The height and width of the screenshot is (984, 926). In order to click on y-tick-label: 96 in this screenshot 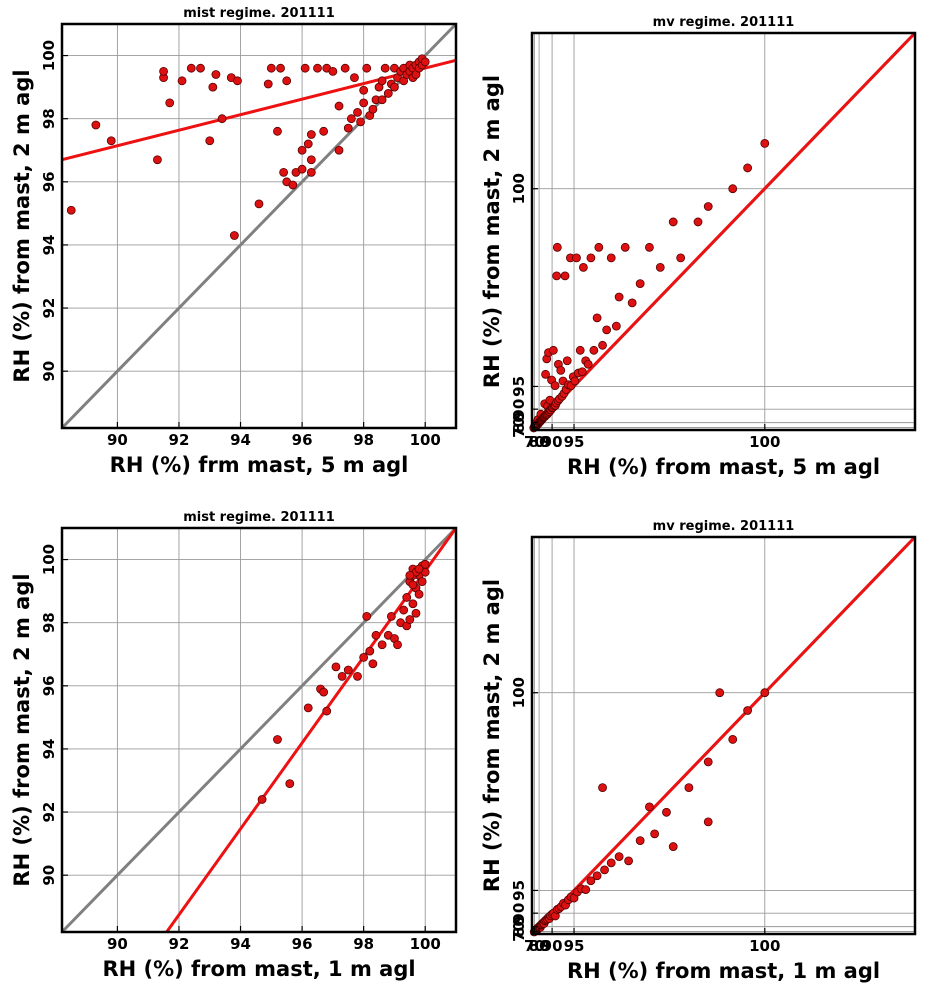, I will do `click(49, 181)`.